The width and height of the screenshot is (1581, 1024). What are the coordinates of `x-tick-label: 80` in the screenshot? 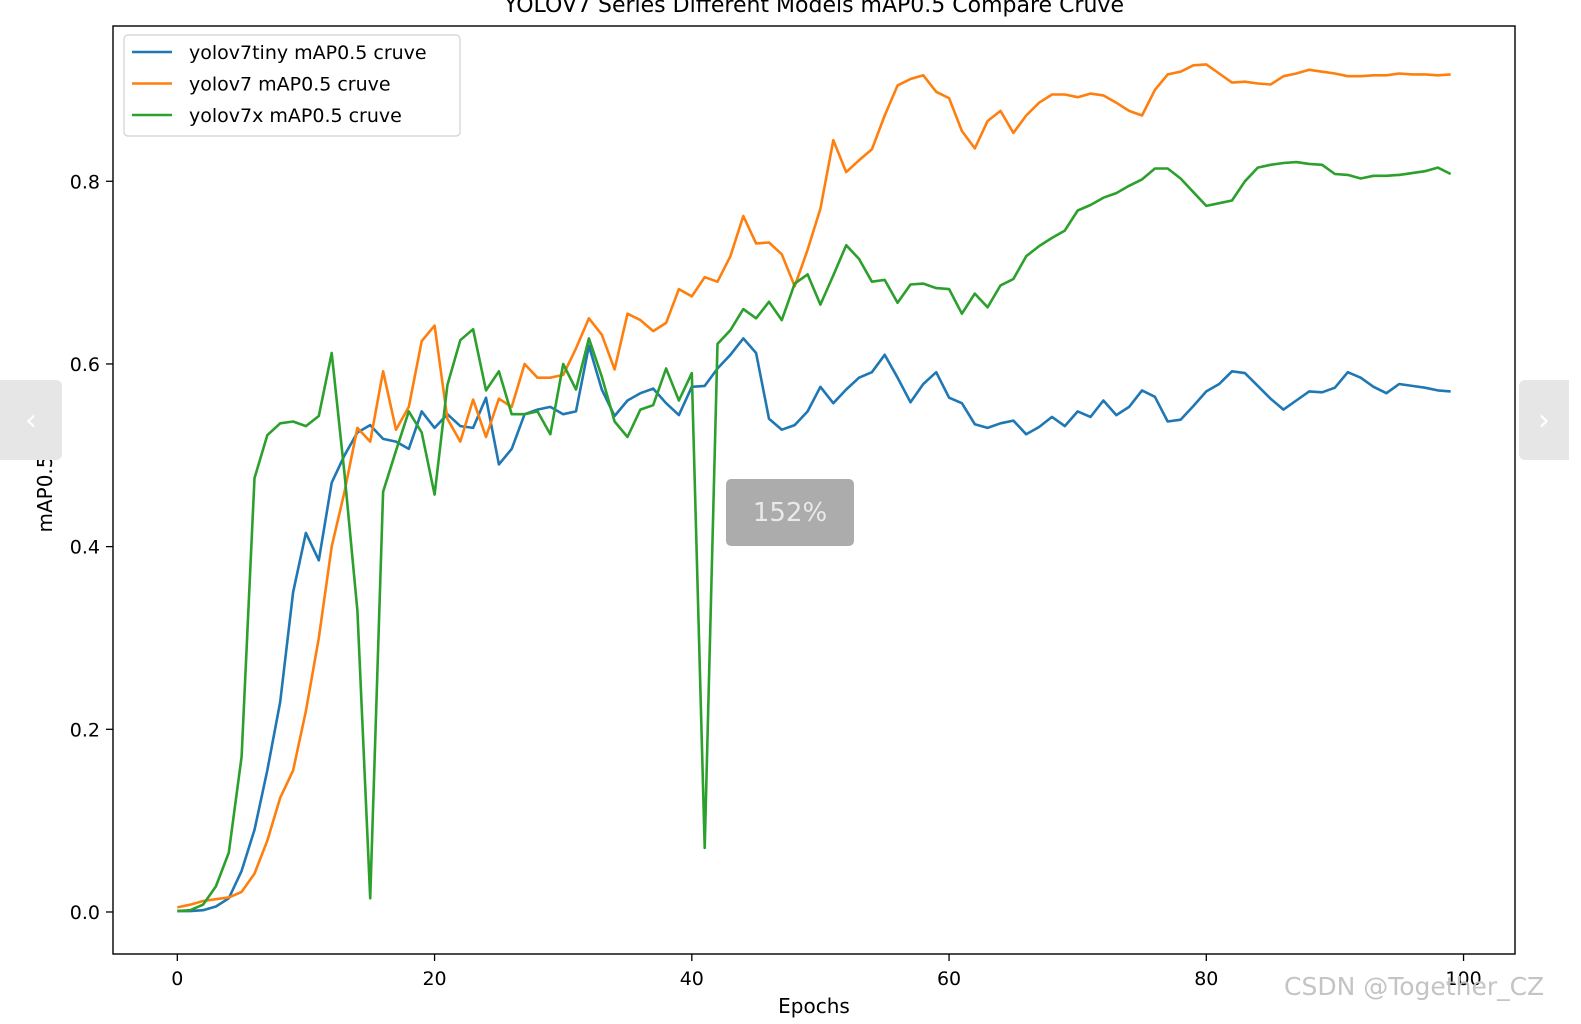 It's located at (1206, 979).